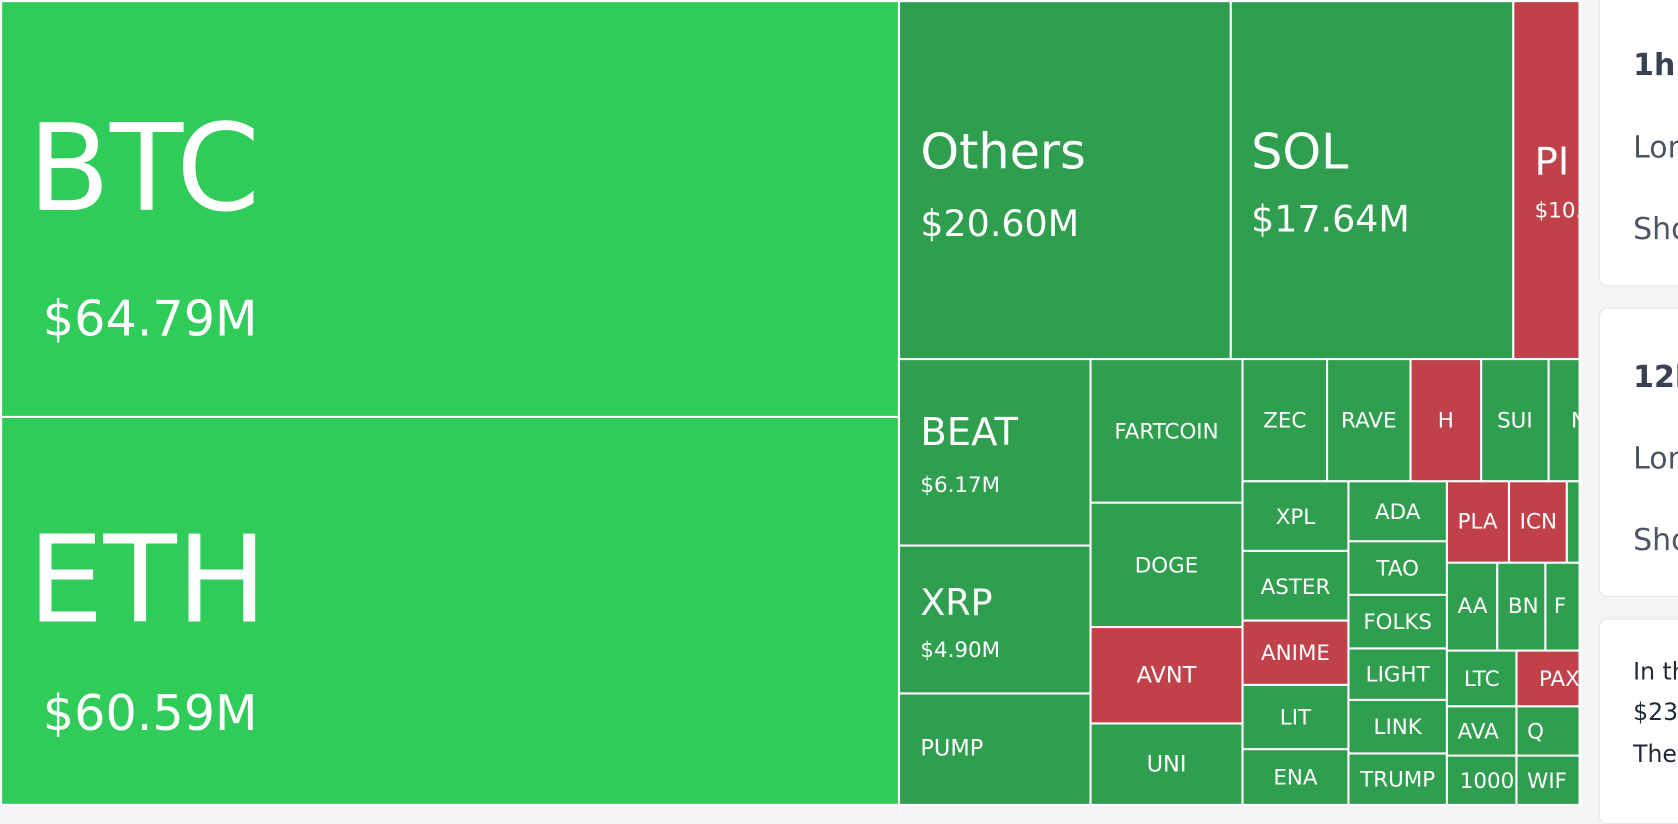  I want to click on tile-label: FOLKS, so click(1398, 621).